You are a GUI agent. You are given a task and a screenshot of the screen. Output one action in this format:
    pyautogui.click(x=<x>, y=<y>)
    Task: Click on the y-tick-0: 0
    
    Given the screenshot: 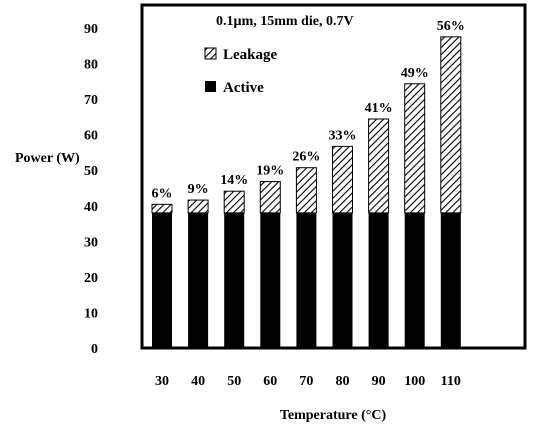 What is the action you would take?
    pyautogui.click(x=94, y=349)
    